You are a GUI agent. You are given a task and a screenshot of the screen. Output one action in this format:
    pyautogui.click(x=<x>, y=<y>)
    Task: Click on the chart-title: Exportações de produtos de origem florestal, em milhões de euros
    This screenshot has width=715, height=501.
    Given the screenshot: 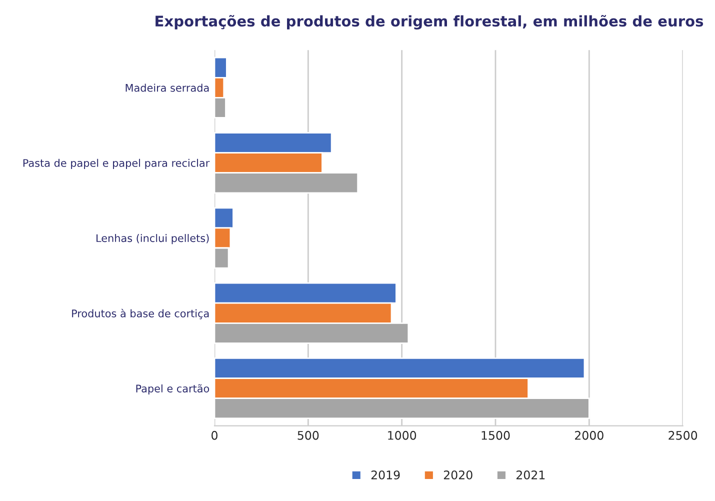 What is the action you would take?
    pyautogui.click(x=430, y=22)
    